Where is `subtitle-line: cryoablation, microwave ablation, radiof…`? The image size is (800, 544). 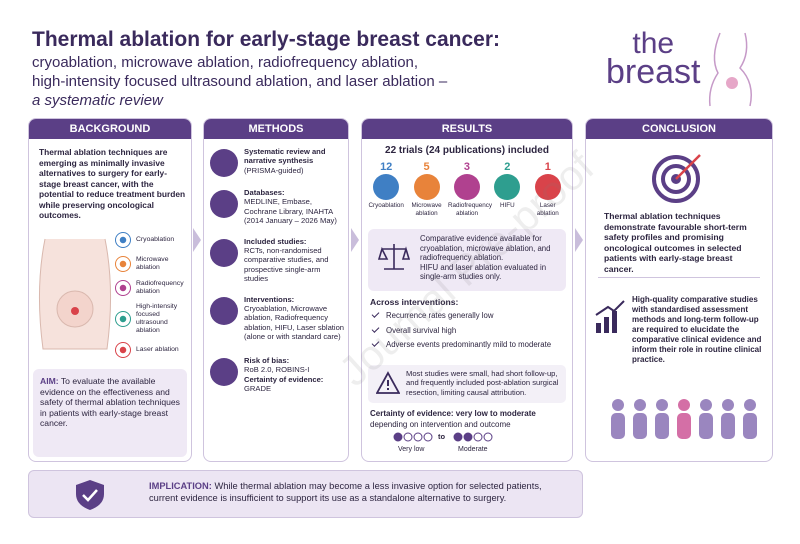 subtitle-line: cryoablation, microwave ablation, radiof… is located at coordinates (225, 62).